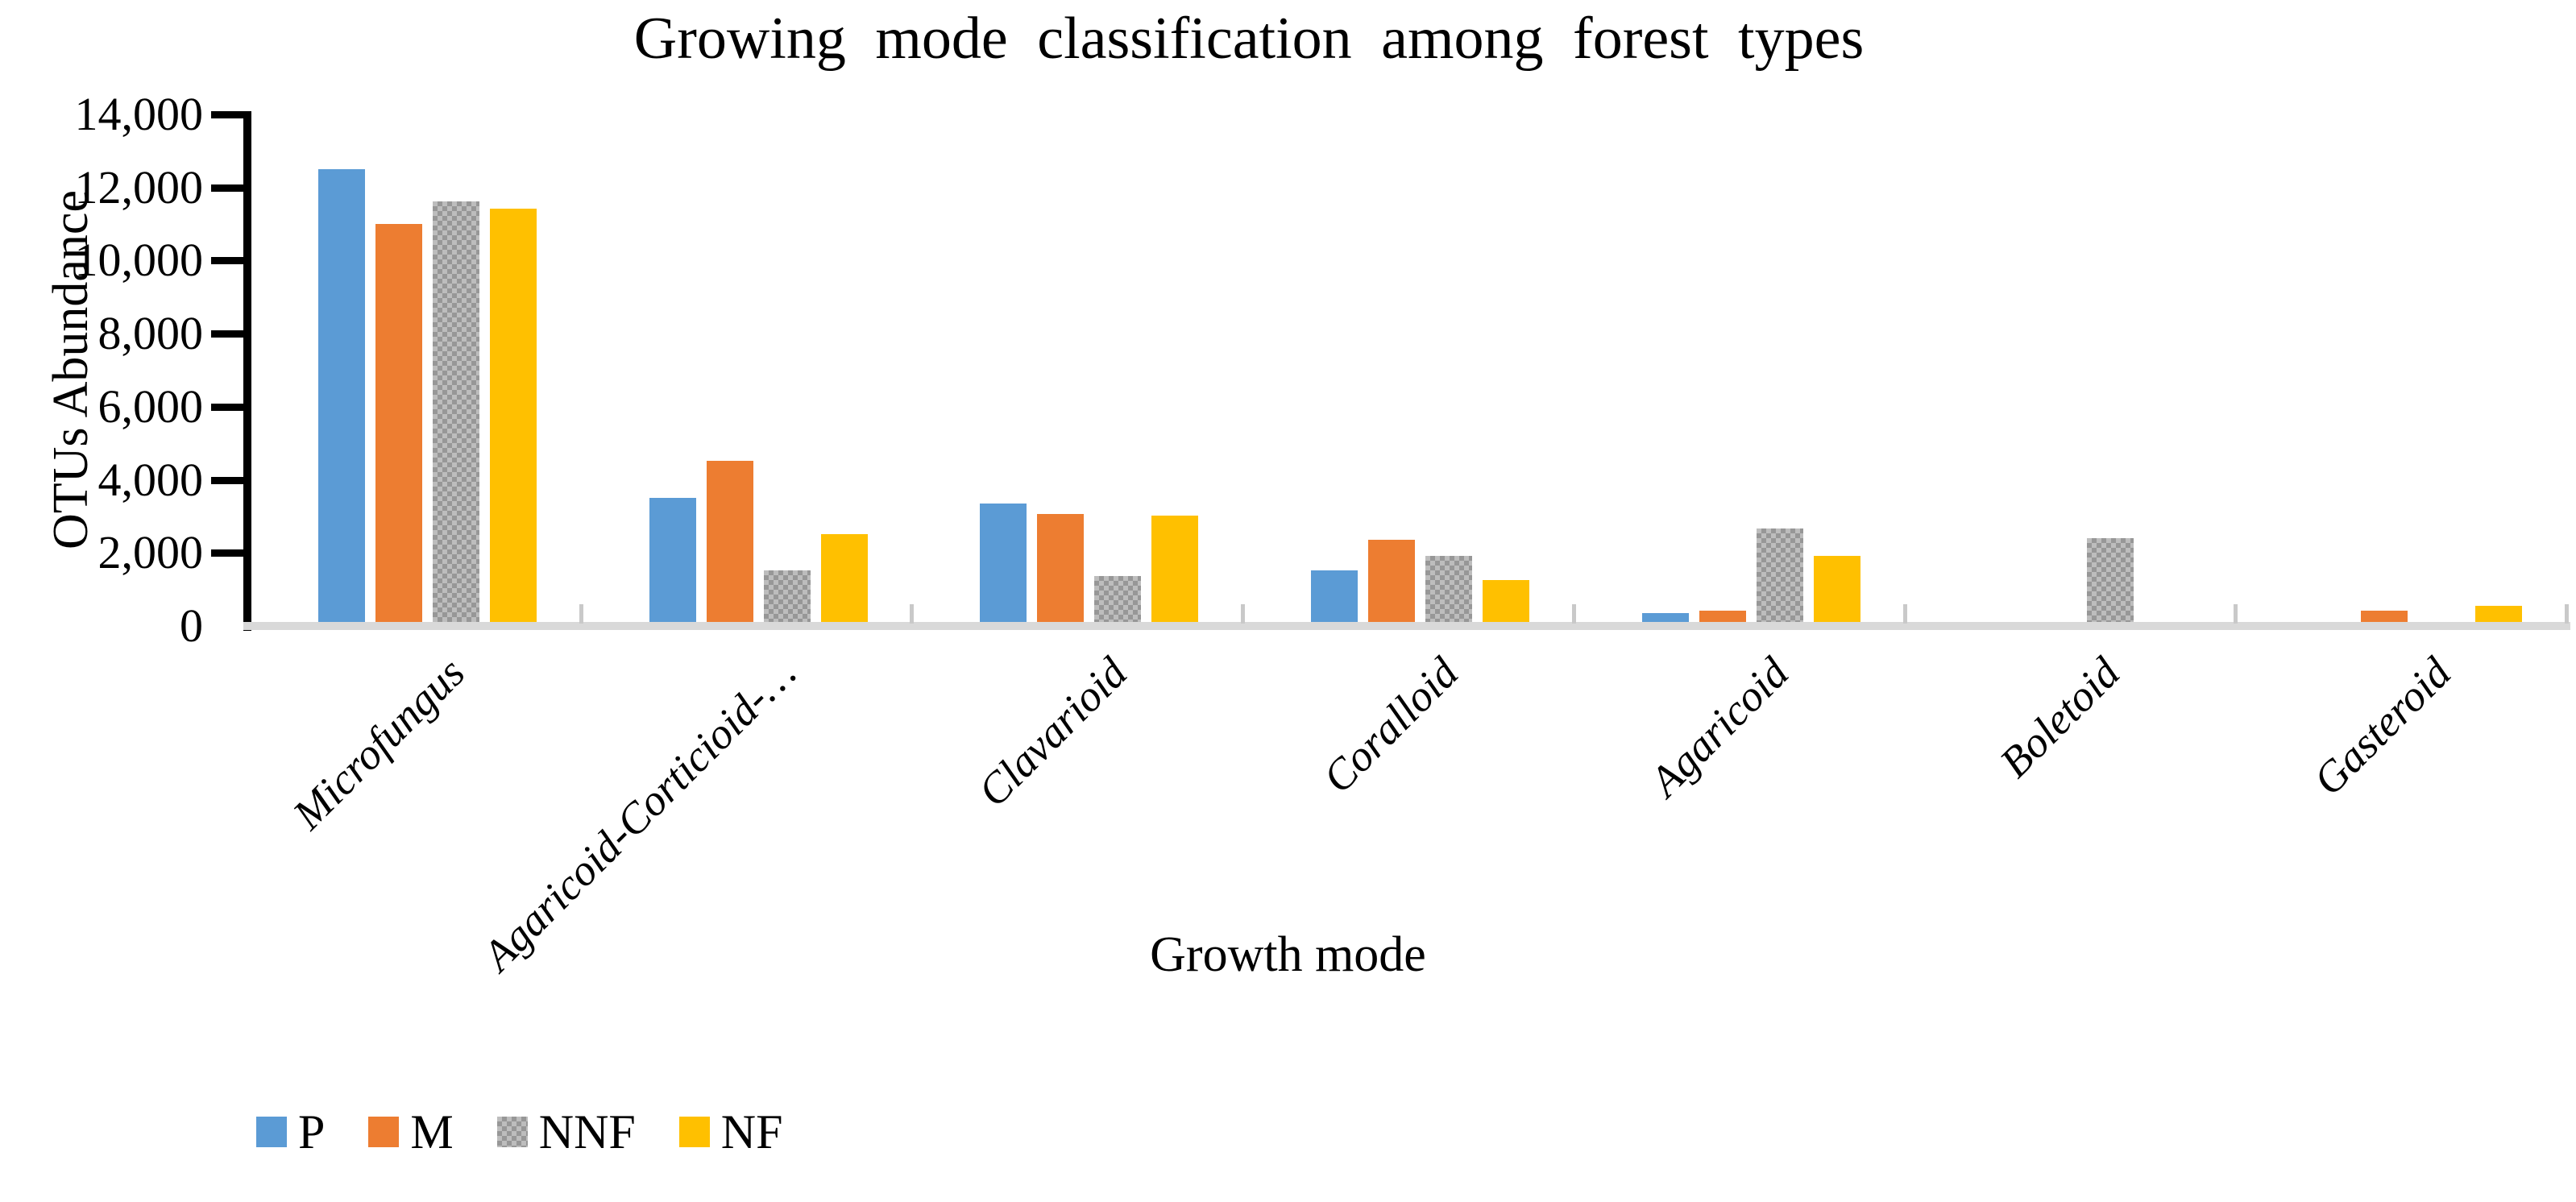 The height and width of the screenshot is (1202, 2576). What do you see at coordinates (1391, 581) in the screenshot?
I see `bar-M-coralloid` at bounding box center [1391, 581].